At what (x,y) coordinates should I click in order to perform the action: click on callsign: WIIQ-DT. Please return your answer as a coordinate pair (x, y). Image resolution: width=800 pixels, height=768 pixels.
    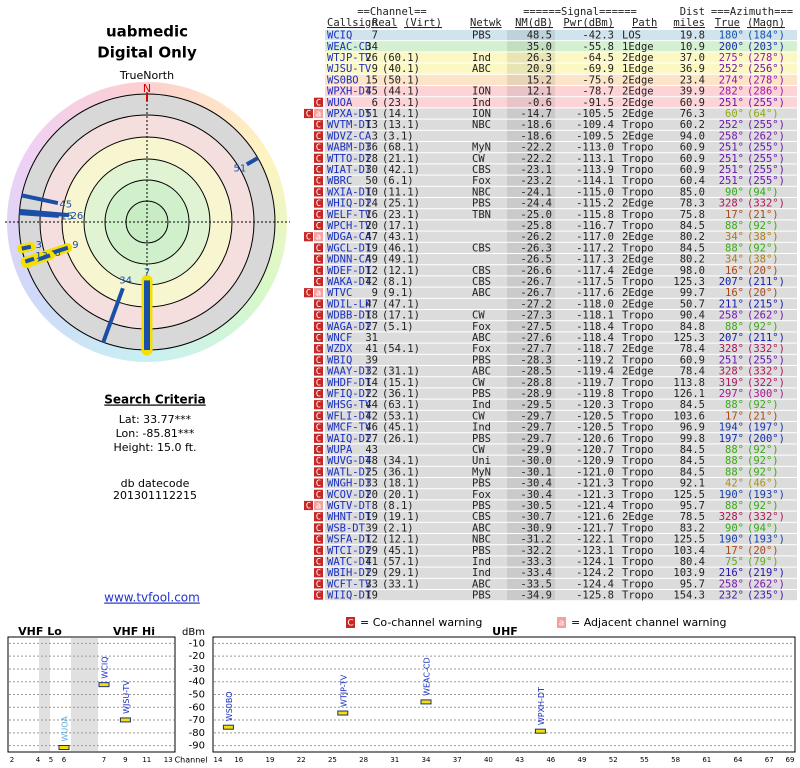
    Looking at the image, I should click on (349, 596).